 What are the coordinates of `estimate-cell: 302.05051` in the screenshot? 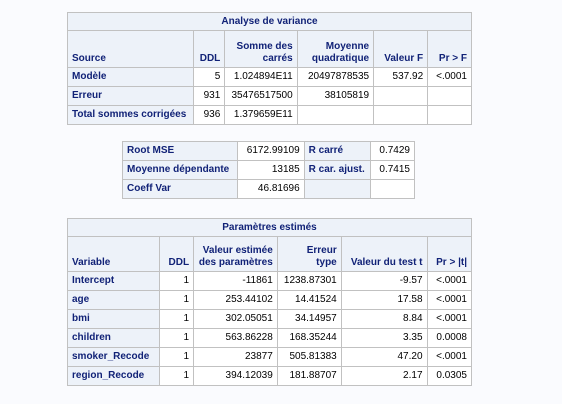 It's located at (236, 319).